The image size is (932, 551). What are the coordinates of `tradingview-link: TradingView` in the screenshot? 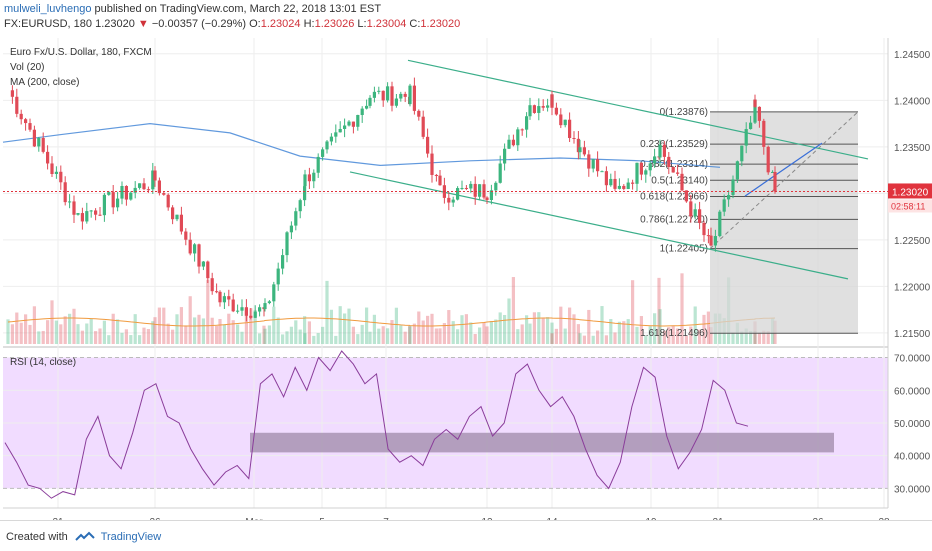 It's located at (131, 537).